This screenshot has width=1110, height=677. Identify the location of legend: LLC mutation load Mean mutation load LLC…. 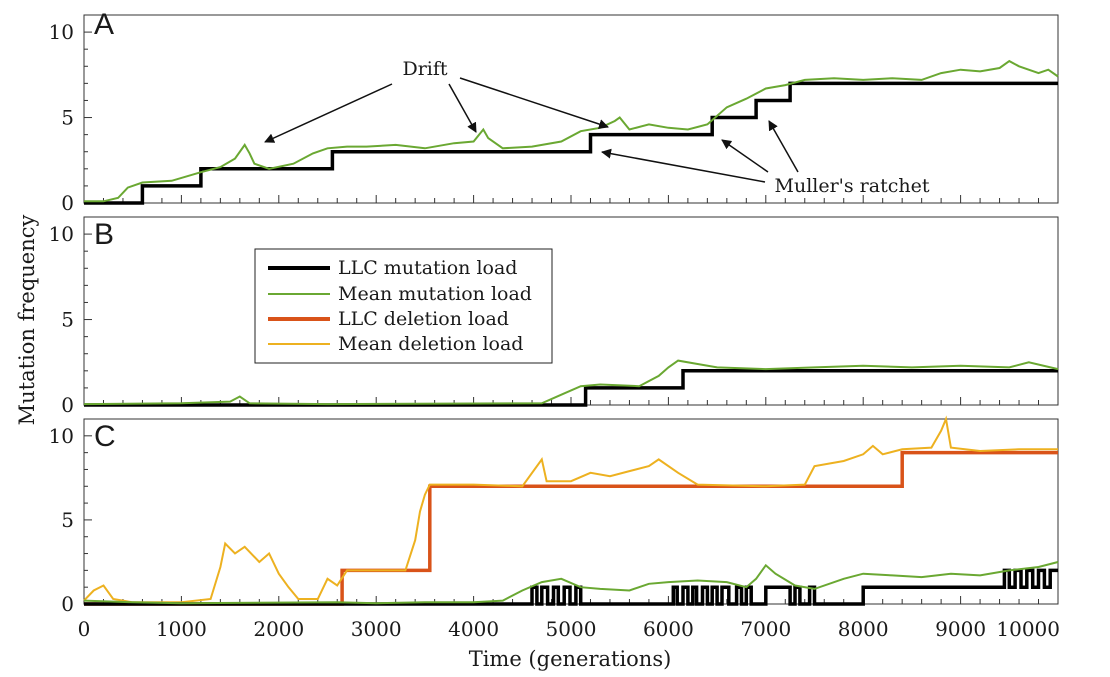
(403, 306).